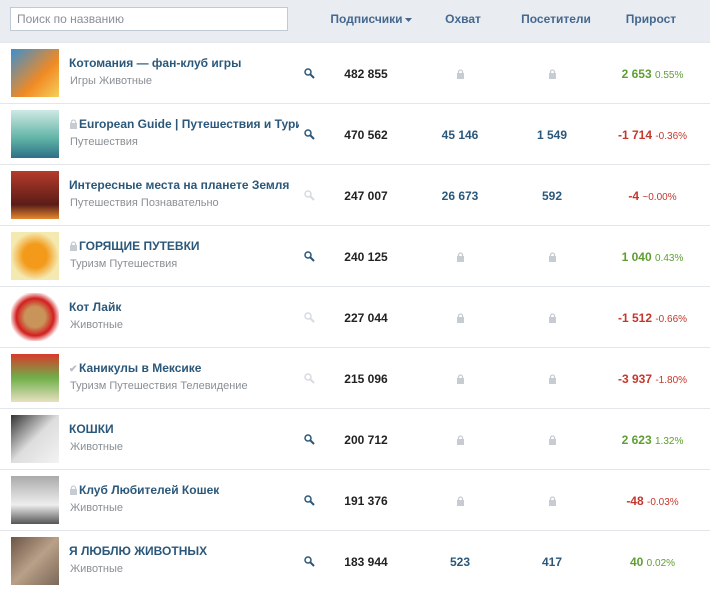 This screenshot has height=591, width=710. What do you see at coordinates (355, 316) in the screenshot?
I see `table-row: Кот Лайк Животные 227 044 -1 512 -0.66%` at bounding box center [355, 316].